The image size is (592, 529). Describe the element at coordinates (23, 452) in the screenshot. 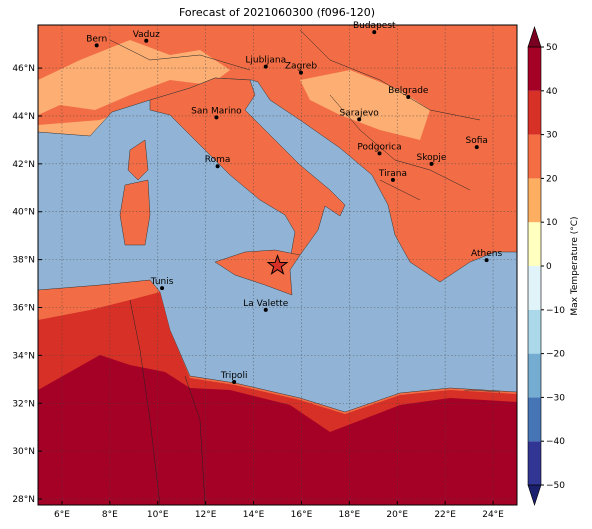

I see `y-tick-label: 30°N` at that location.